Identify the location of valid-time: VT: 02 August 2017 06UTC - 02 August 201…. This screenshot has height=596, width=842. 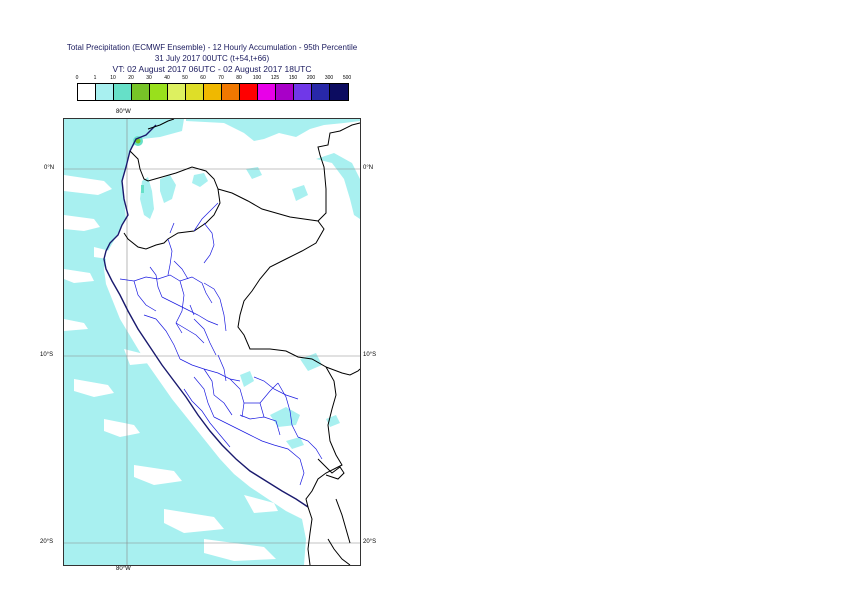
(212, 69).